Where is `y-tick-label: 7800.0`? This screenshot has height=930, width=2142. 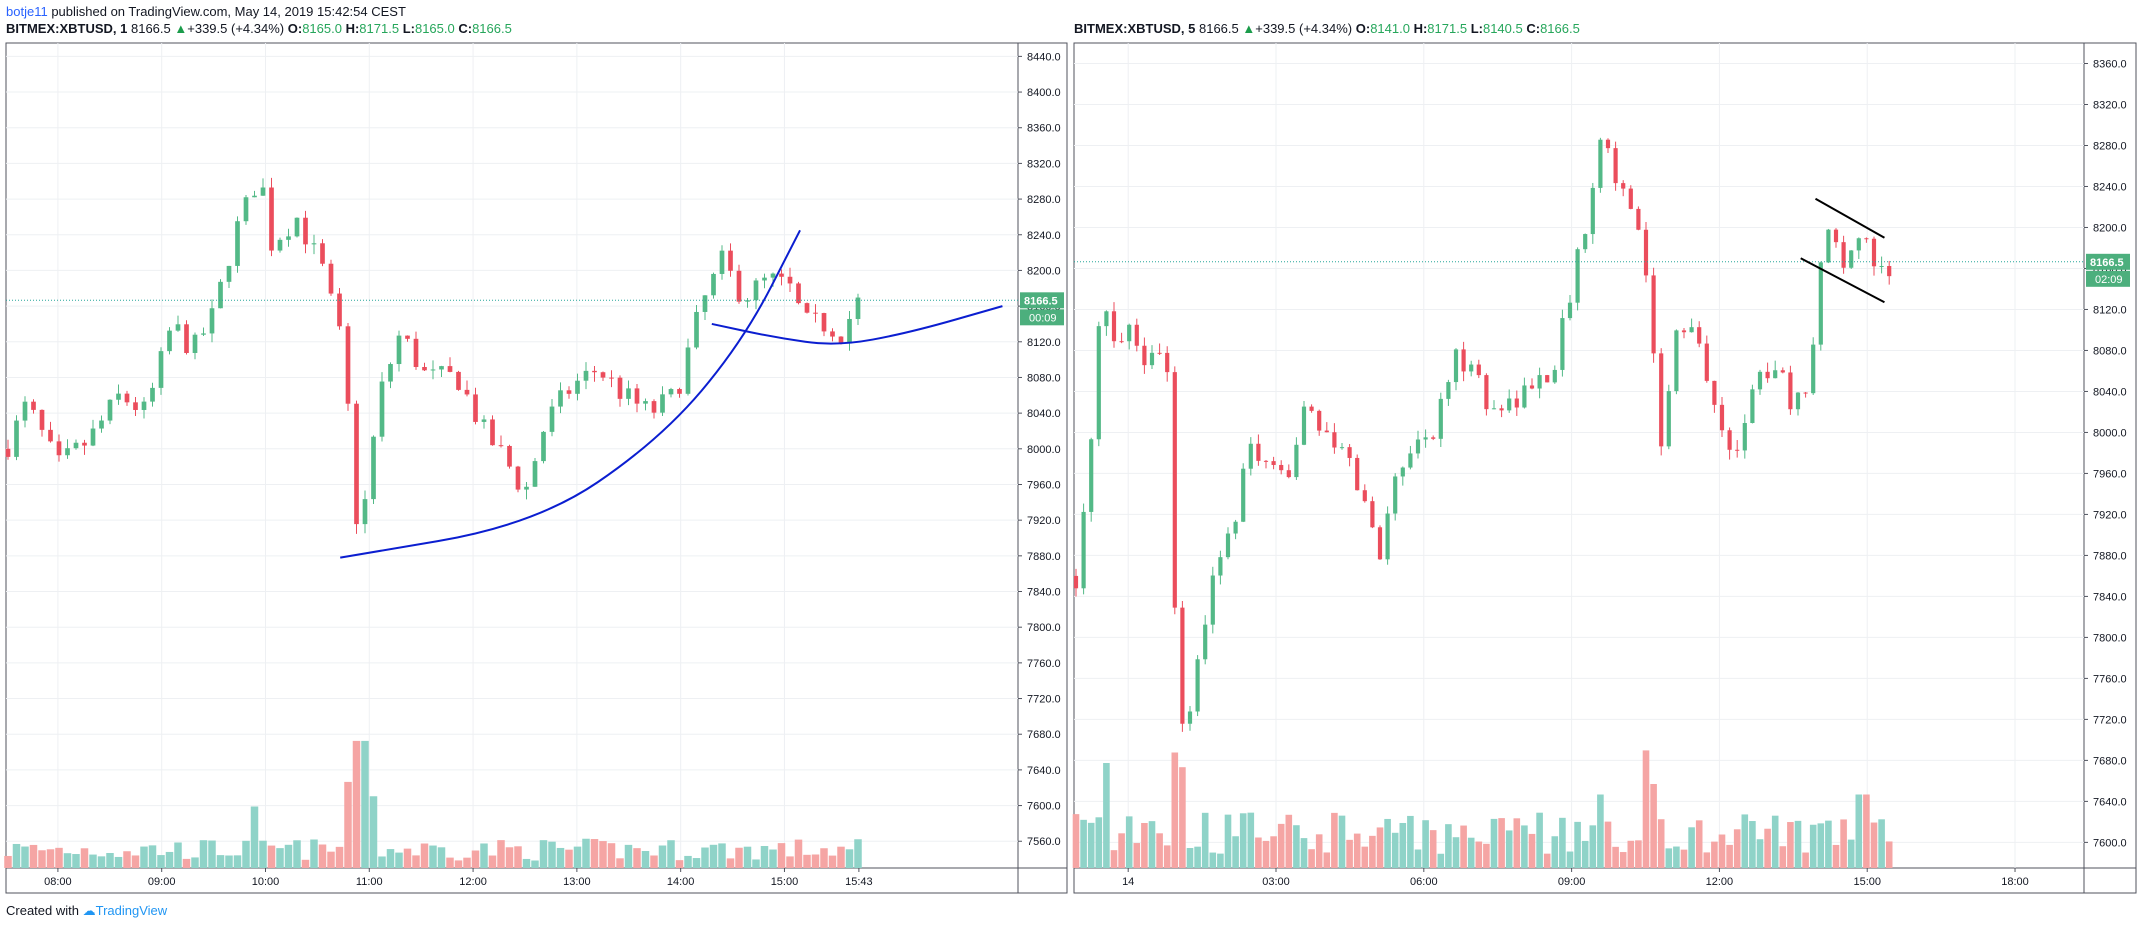
y-tick-label: 7800.0 is located at coordinates (1044, 628).